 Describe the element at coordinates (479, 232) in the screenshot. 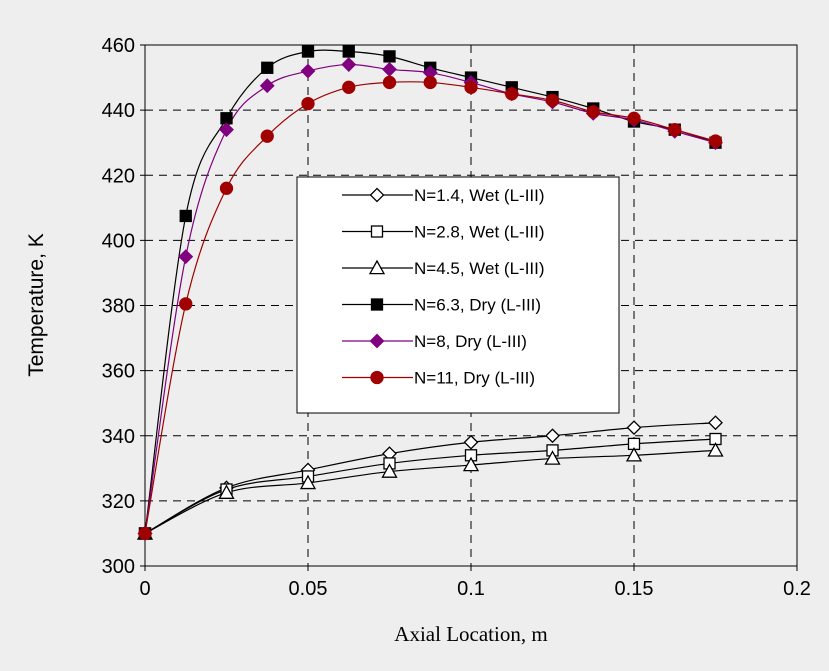

I see `legend-label: N=2.8, Wet (L-III)` at that location.